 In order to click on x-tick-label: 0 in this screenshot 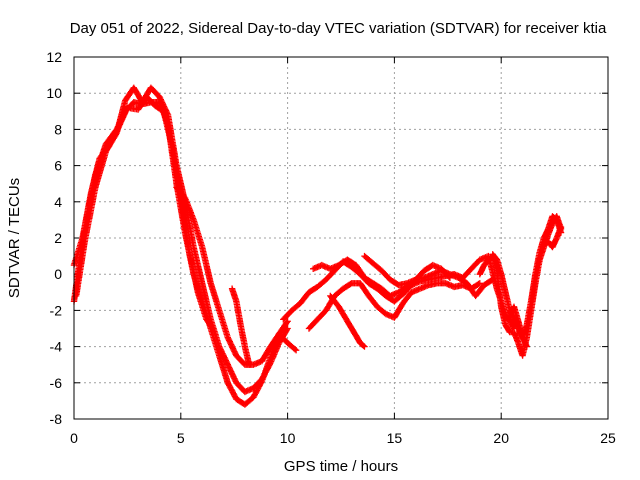, I will do `click(74, 438)`.